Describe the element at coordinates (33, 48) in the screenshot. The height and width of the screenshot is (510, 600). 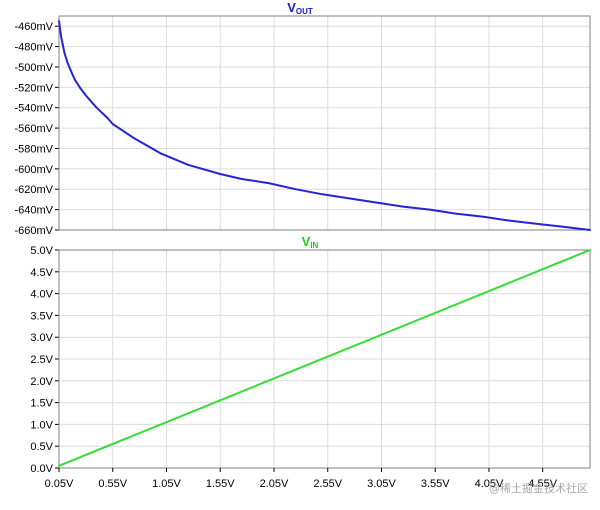
I see `y-tick-label: -480mV` at that location.